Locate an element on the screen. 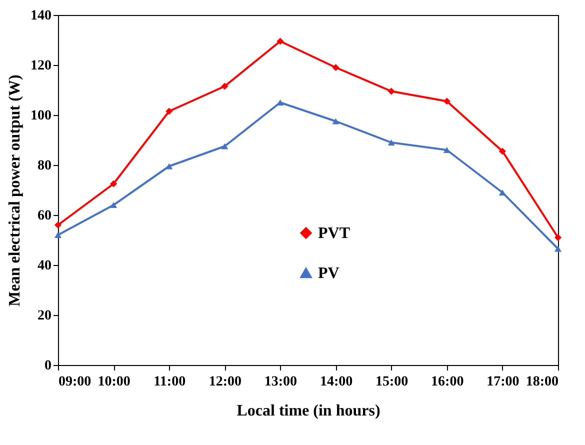 The width and height of the screenshot is (585, 445). x-tick-label: 12:00 is located at coordinates (225, 382).